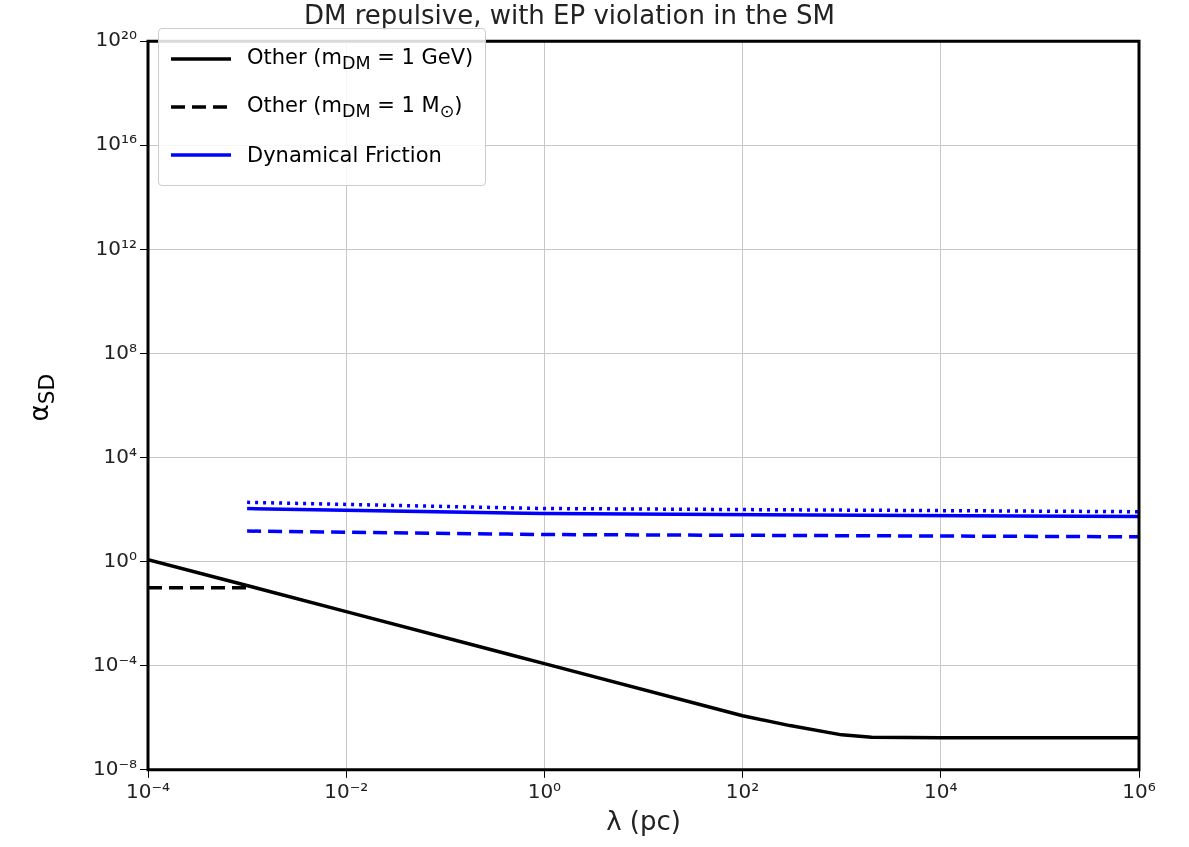 The width and height of the screenshot is (1189, 847). I want to click on x-tick-label: 10⁻⁴, so click(148, 791).